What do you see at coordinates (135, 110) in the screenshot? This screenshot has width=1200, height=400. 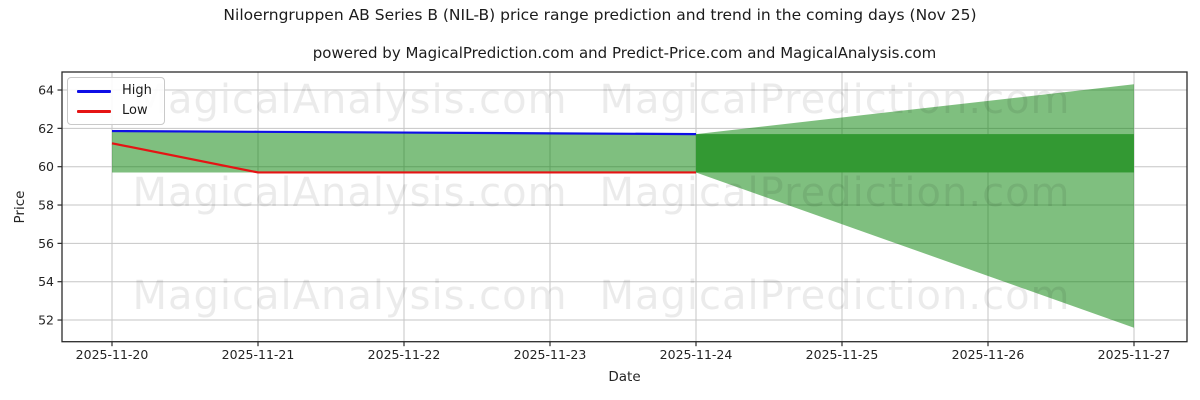 I see `legend-label-low: Low` at bounding box center [135, 110].